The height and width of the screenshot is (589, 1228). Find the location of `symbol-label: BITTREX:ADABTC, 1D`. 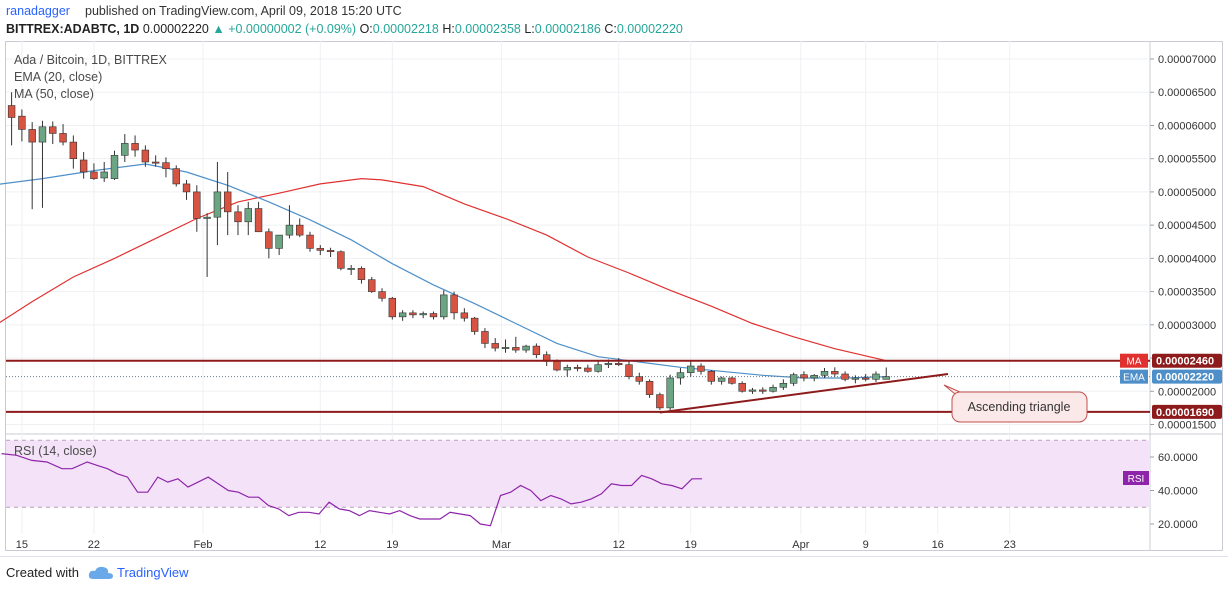

symbol-label: BITTREX:ADABTC, 1D is located at coordinates (73, 29).